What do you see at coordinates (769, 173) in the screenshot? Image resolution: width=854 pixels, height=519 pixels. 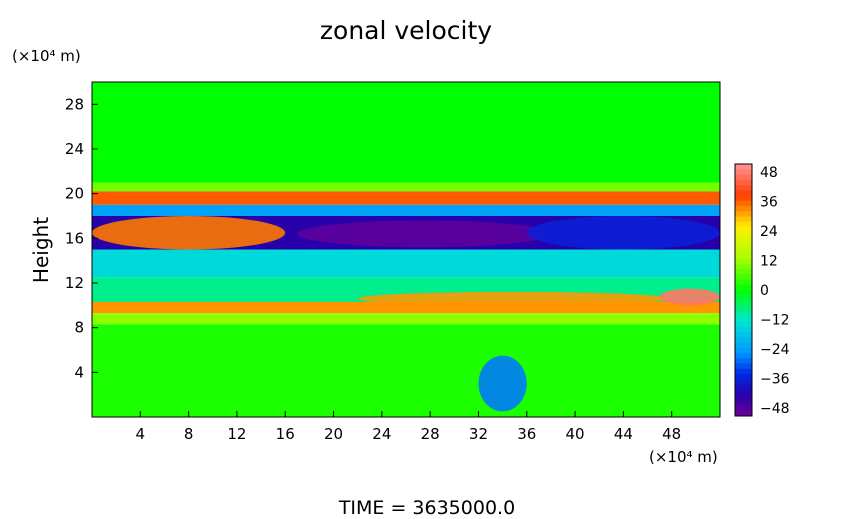 I see `colorbar-tick-label: 48` at bounding box center [769, 173].